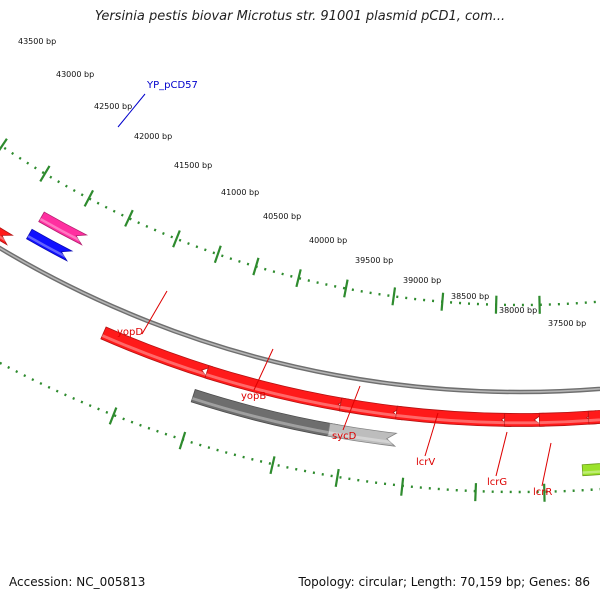 The image size is (600, 600). I want to click on scale-tick-label: 41000 bp, so click(240, 192).